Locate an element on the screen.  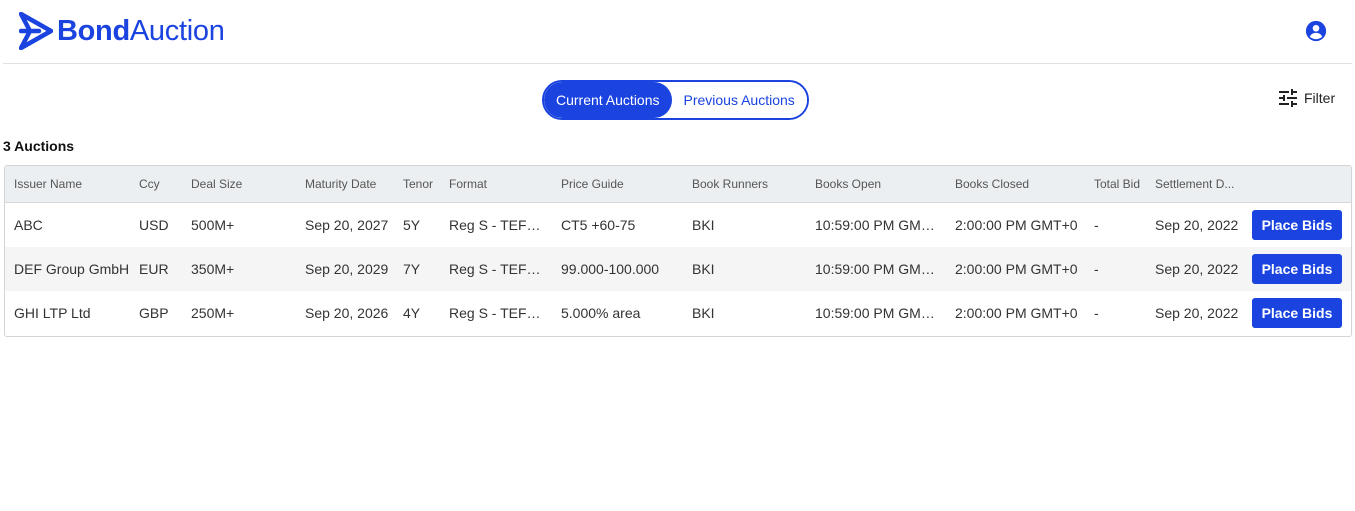
auction-view-toggle: Current Auctions Previous Auctions is located at coordinates (675, 100).